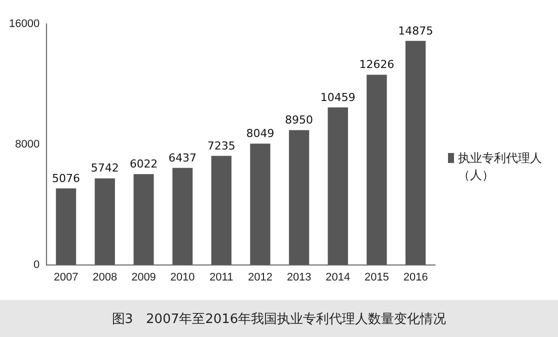 Image resolution: width=558 pixels, height=337 pixels. I want to click on data-label: 10459, so click(338, 97).